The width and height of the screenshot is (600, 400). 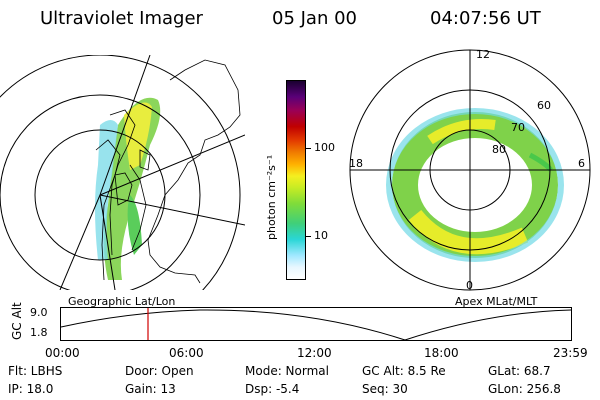 I want to click on time-label: 04:07:56 UT, so click(x=485, y=18).